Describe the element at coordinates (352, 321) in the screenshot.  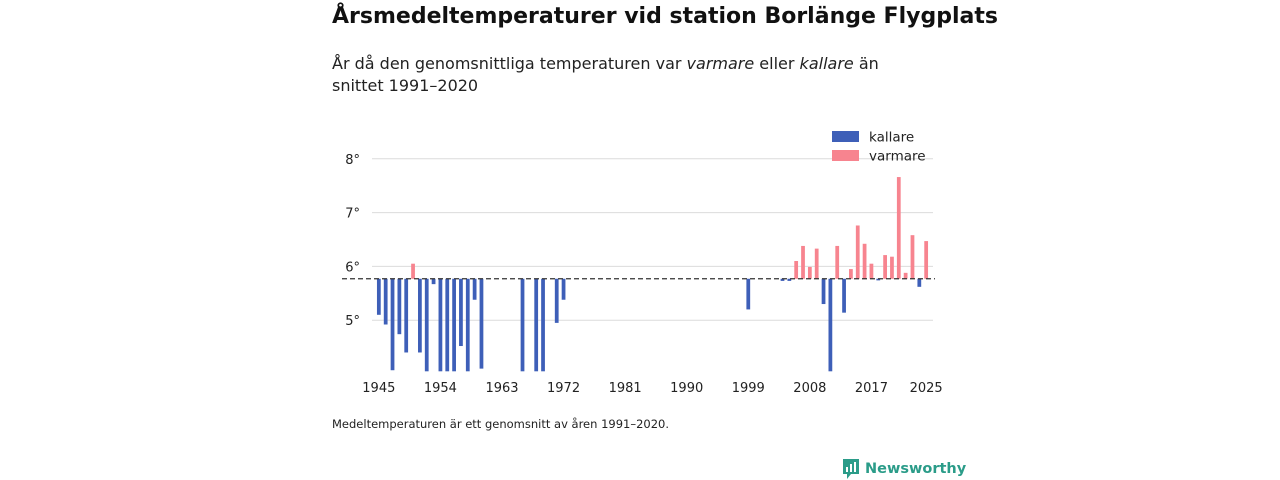
I see `y-tick-label: 5°` at that location.